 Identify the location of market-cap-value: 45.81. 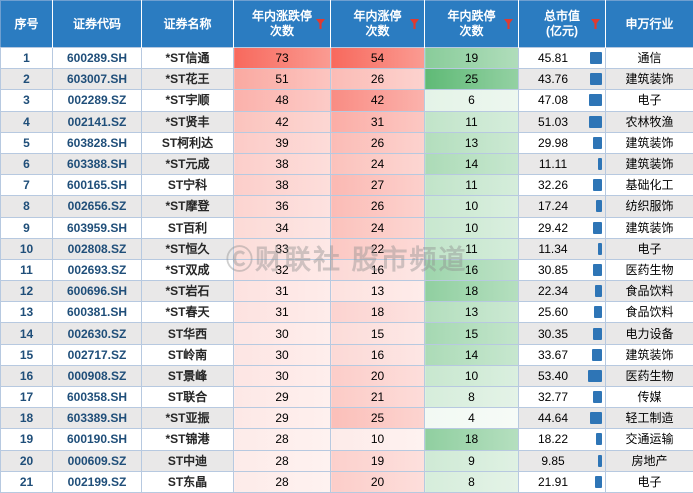
(553, 58).